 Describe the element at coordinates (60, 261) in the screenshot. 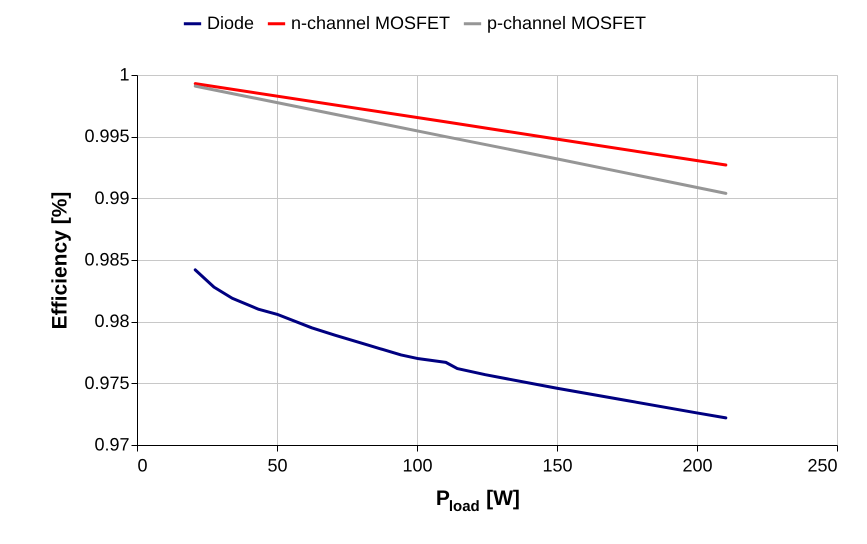

I see `y-axis-title: Efficiency [%]` at that location.